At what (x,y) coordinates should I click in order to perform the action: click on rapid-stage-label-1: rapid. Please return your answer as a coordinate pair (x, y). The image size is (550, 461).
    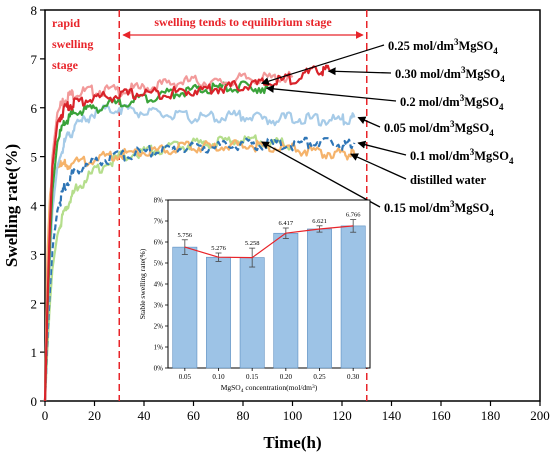
    Looking at the image, I should click on (66, 23).